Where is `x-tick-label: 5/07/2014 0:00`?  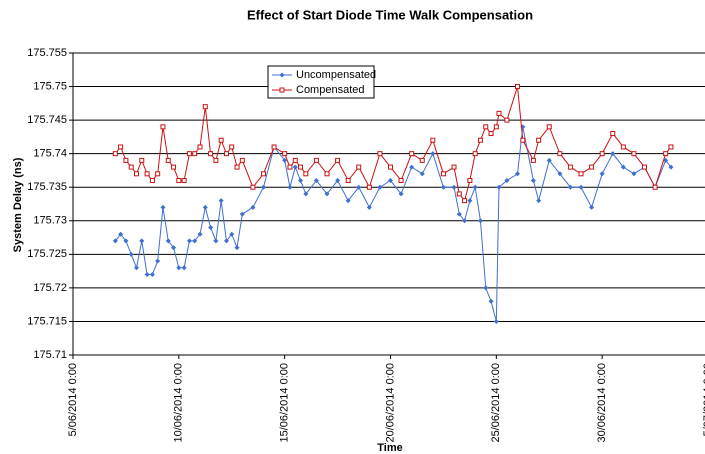 x-tick-label: 5/07/2014 0:00 is located at coordinates (703, 399).